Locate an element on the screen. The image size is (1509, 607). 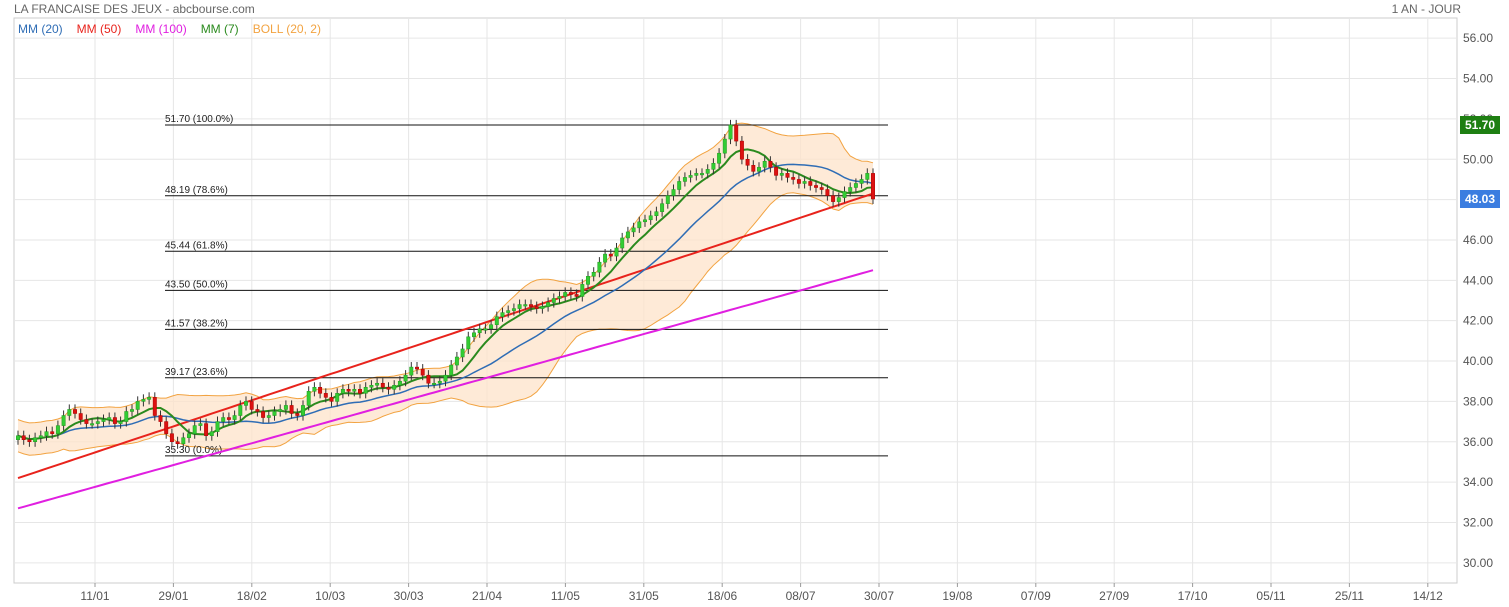
legend-mm100: MM (100) is located at coordinates (161, 29).